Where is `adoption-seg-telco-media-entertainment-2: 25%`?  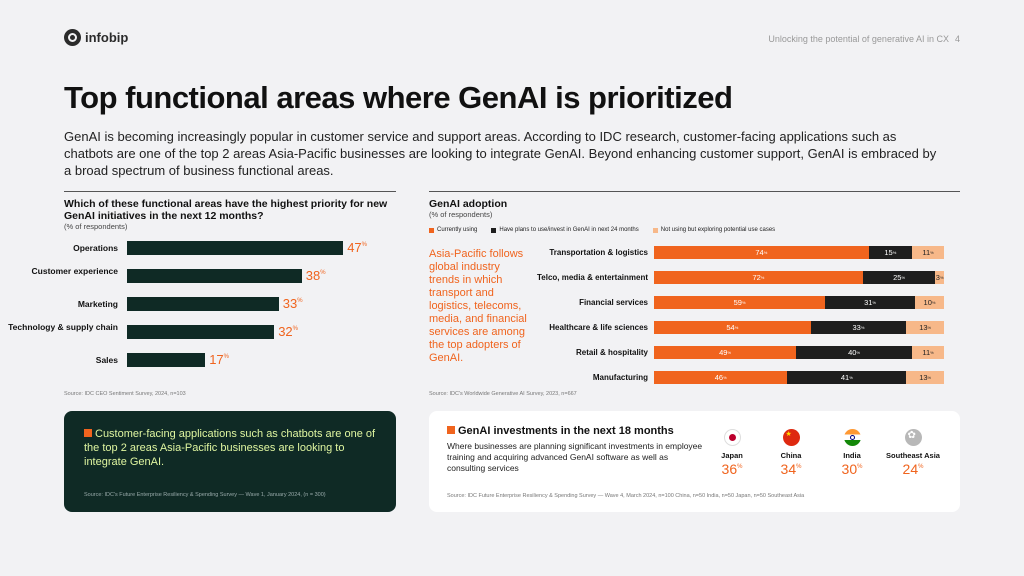 adoption-seg-telco-media-entertainment-2: 25% is located at coordinates (899, 277).